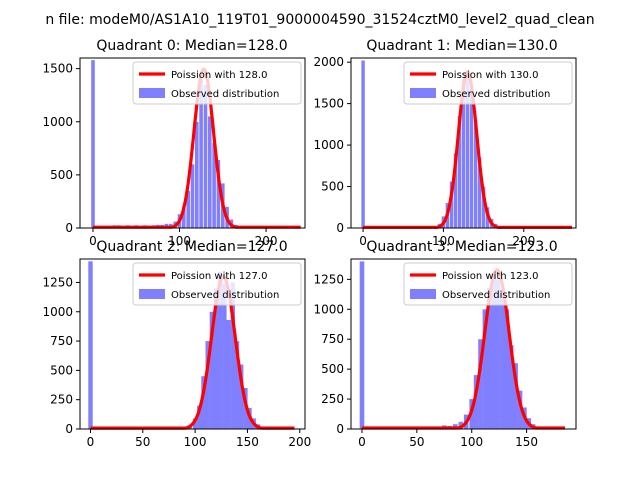 The width and height of the screenshot is (640, 480). Describe the element at coordinates (490, 276) in the screenshot. I see `legend-fit-label: Poission with 123.0` at that location.